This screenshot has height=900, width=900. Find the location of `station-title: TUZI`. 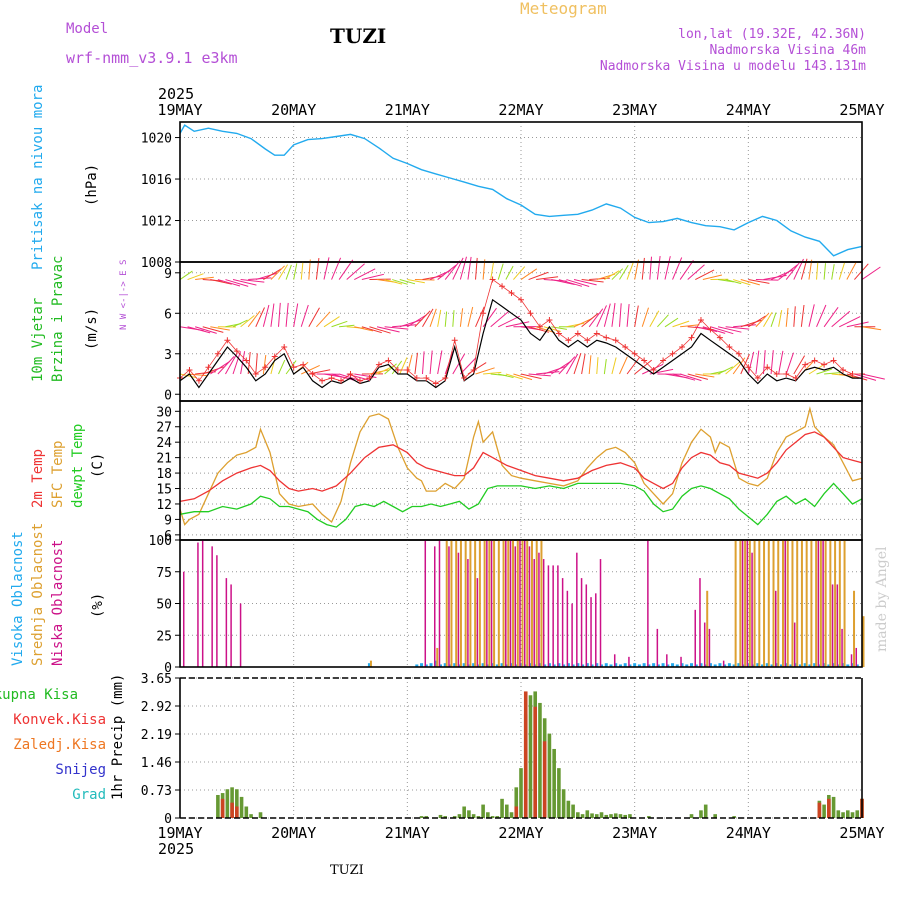

station-title: TUZI is located at coordinates (358, 36).